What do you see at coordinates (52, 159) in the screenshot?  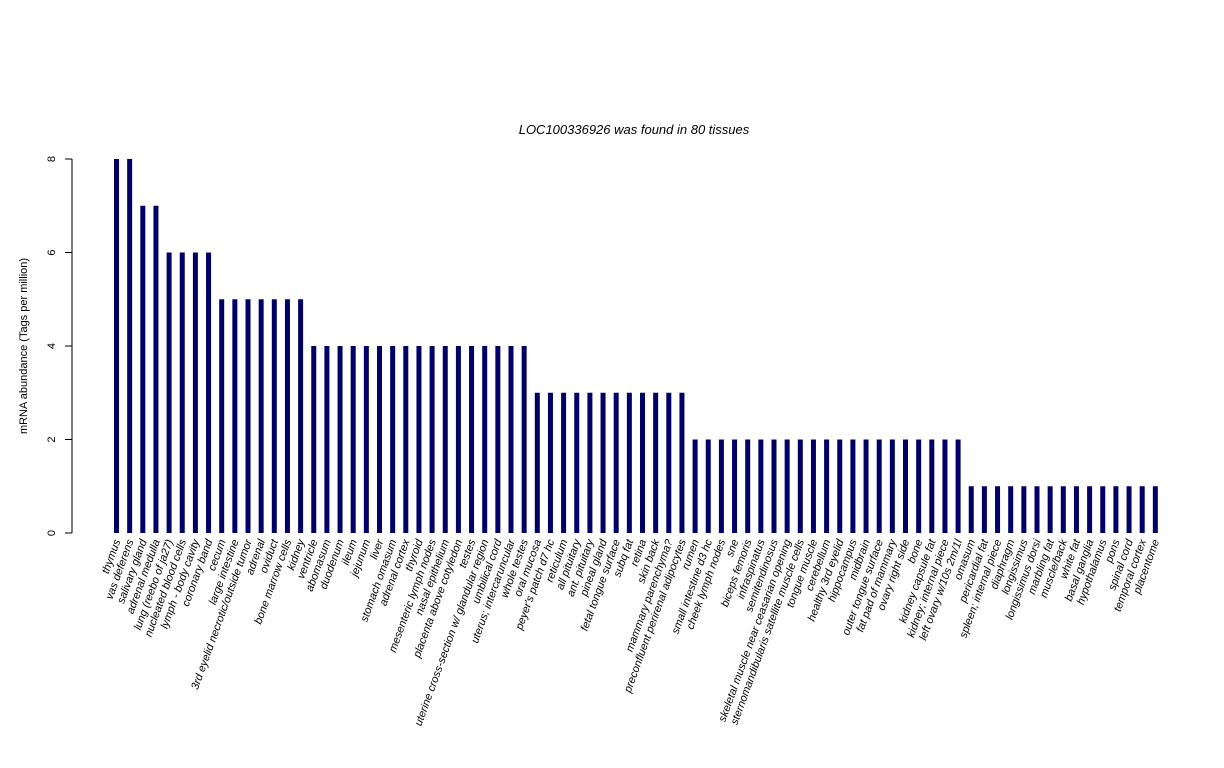 I see `y-tick-label: 8` at bounding box center [52, 159].